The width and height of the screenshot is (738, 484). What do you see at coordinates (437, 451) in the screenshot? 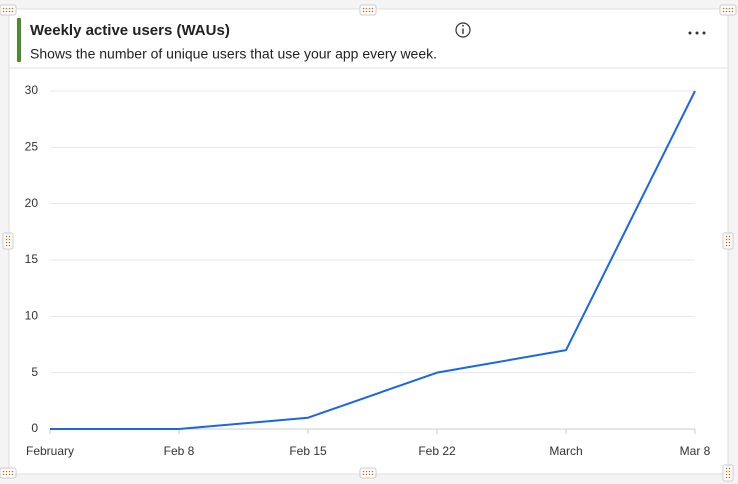
I see `x-tick-label: Feb 22` at bounding box center [437, 451].